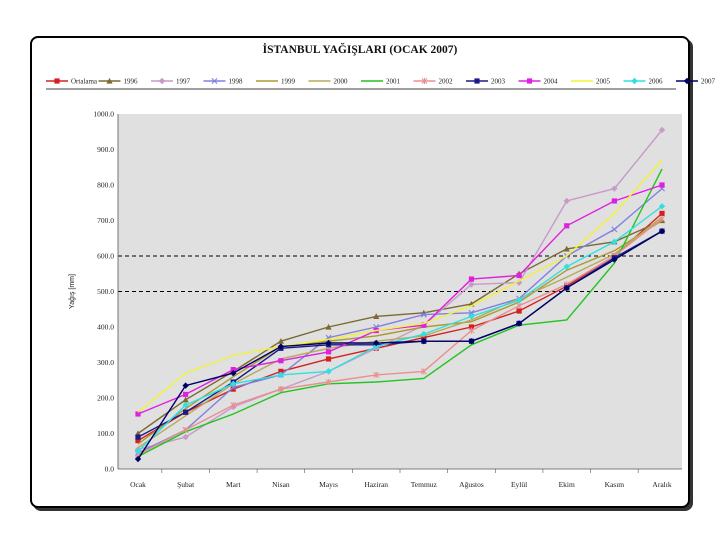  Describe the element at coordinates (634, 81) in the screenshot. I see `legend-marker-2006` at that location.